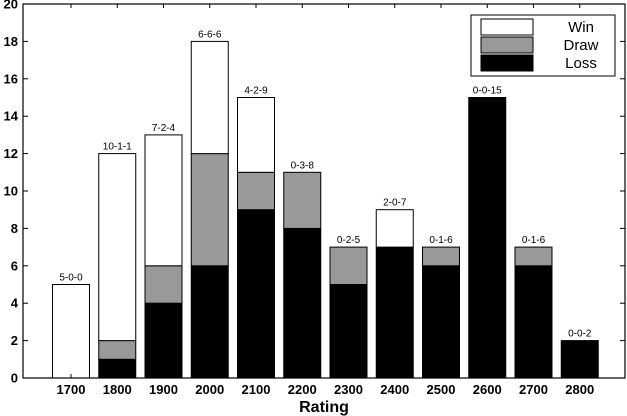  Describe the element at coordinates (507, 63) in the screenshot. I see `legend-swatch-loss` at that location.